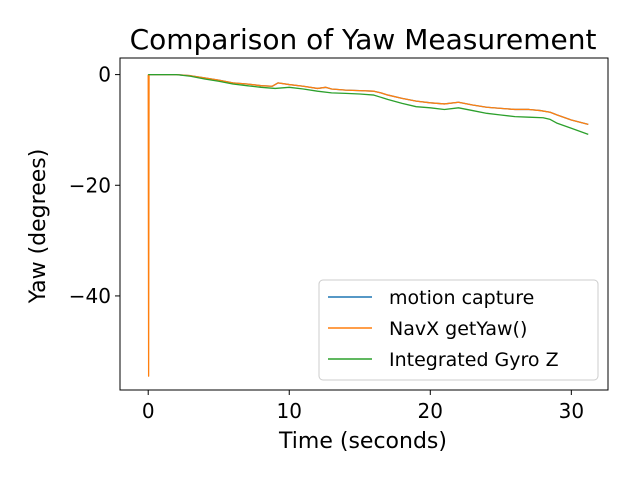  I want to click on legend-label-3: Integrated Gyro Z, so click(474, 360).